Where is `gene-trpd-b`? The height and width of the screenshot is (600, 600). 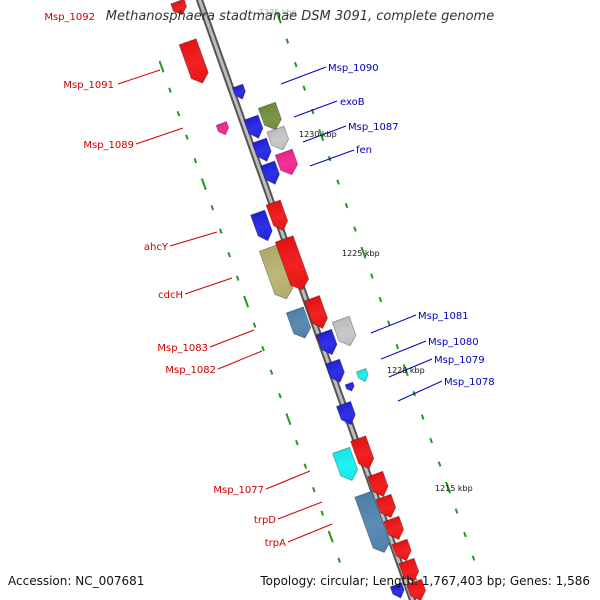
gene-trpd-b is located at coordinates (386, 506).